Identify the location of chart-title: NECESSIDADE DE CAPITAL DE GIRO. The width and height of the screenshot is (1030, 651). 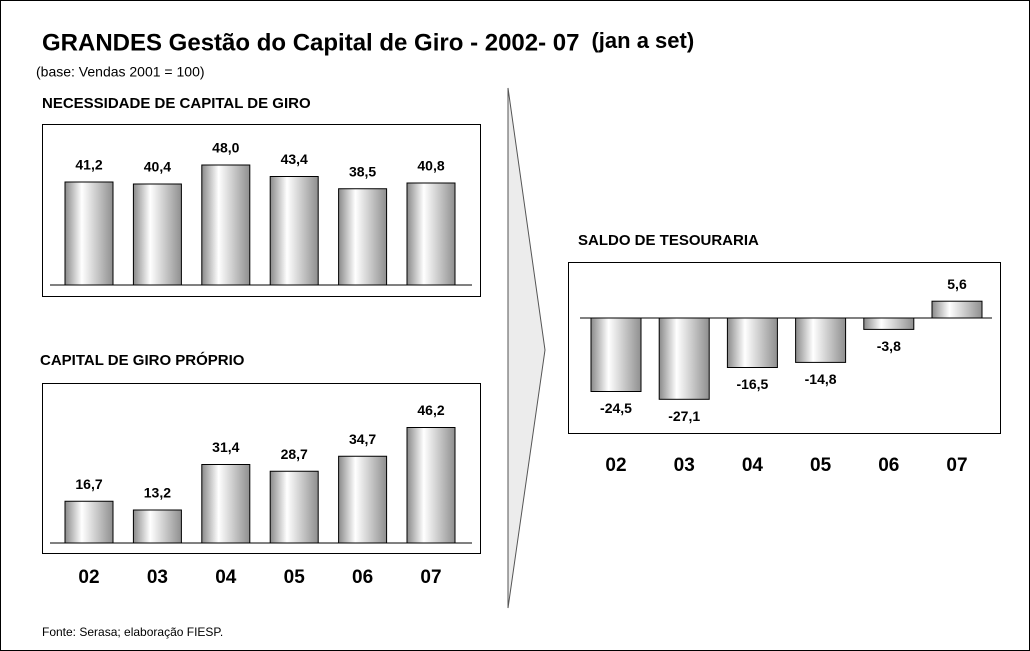
(176, 103).